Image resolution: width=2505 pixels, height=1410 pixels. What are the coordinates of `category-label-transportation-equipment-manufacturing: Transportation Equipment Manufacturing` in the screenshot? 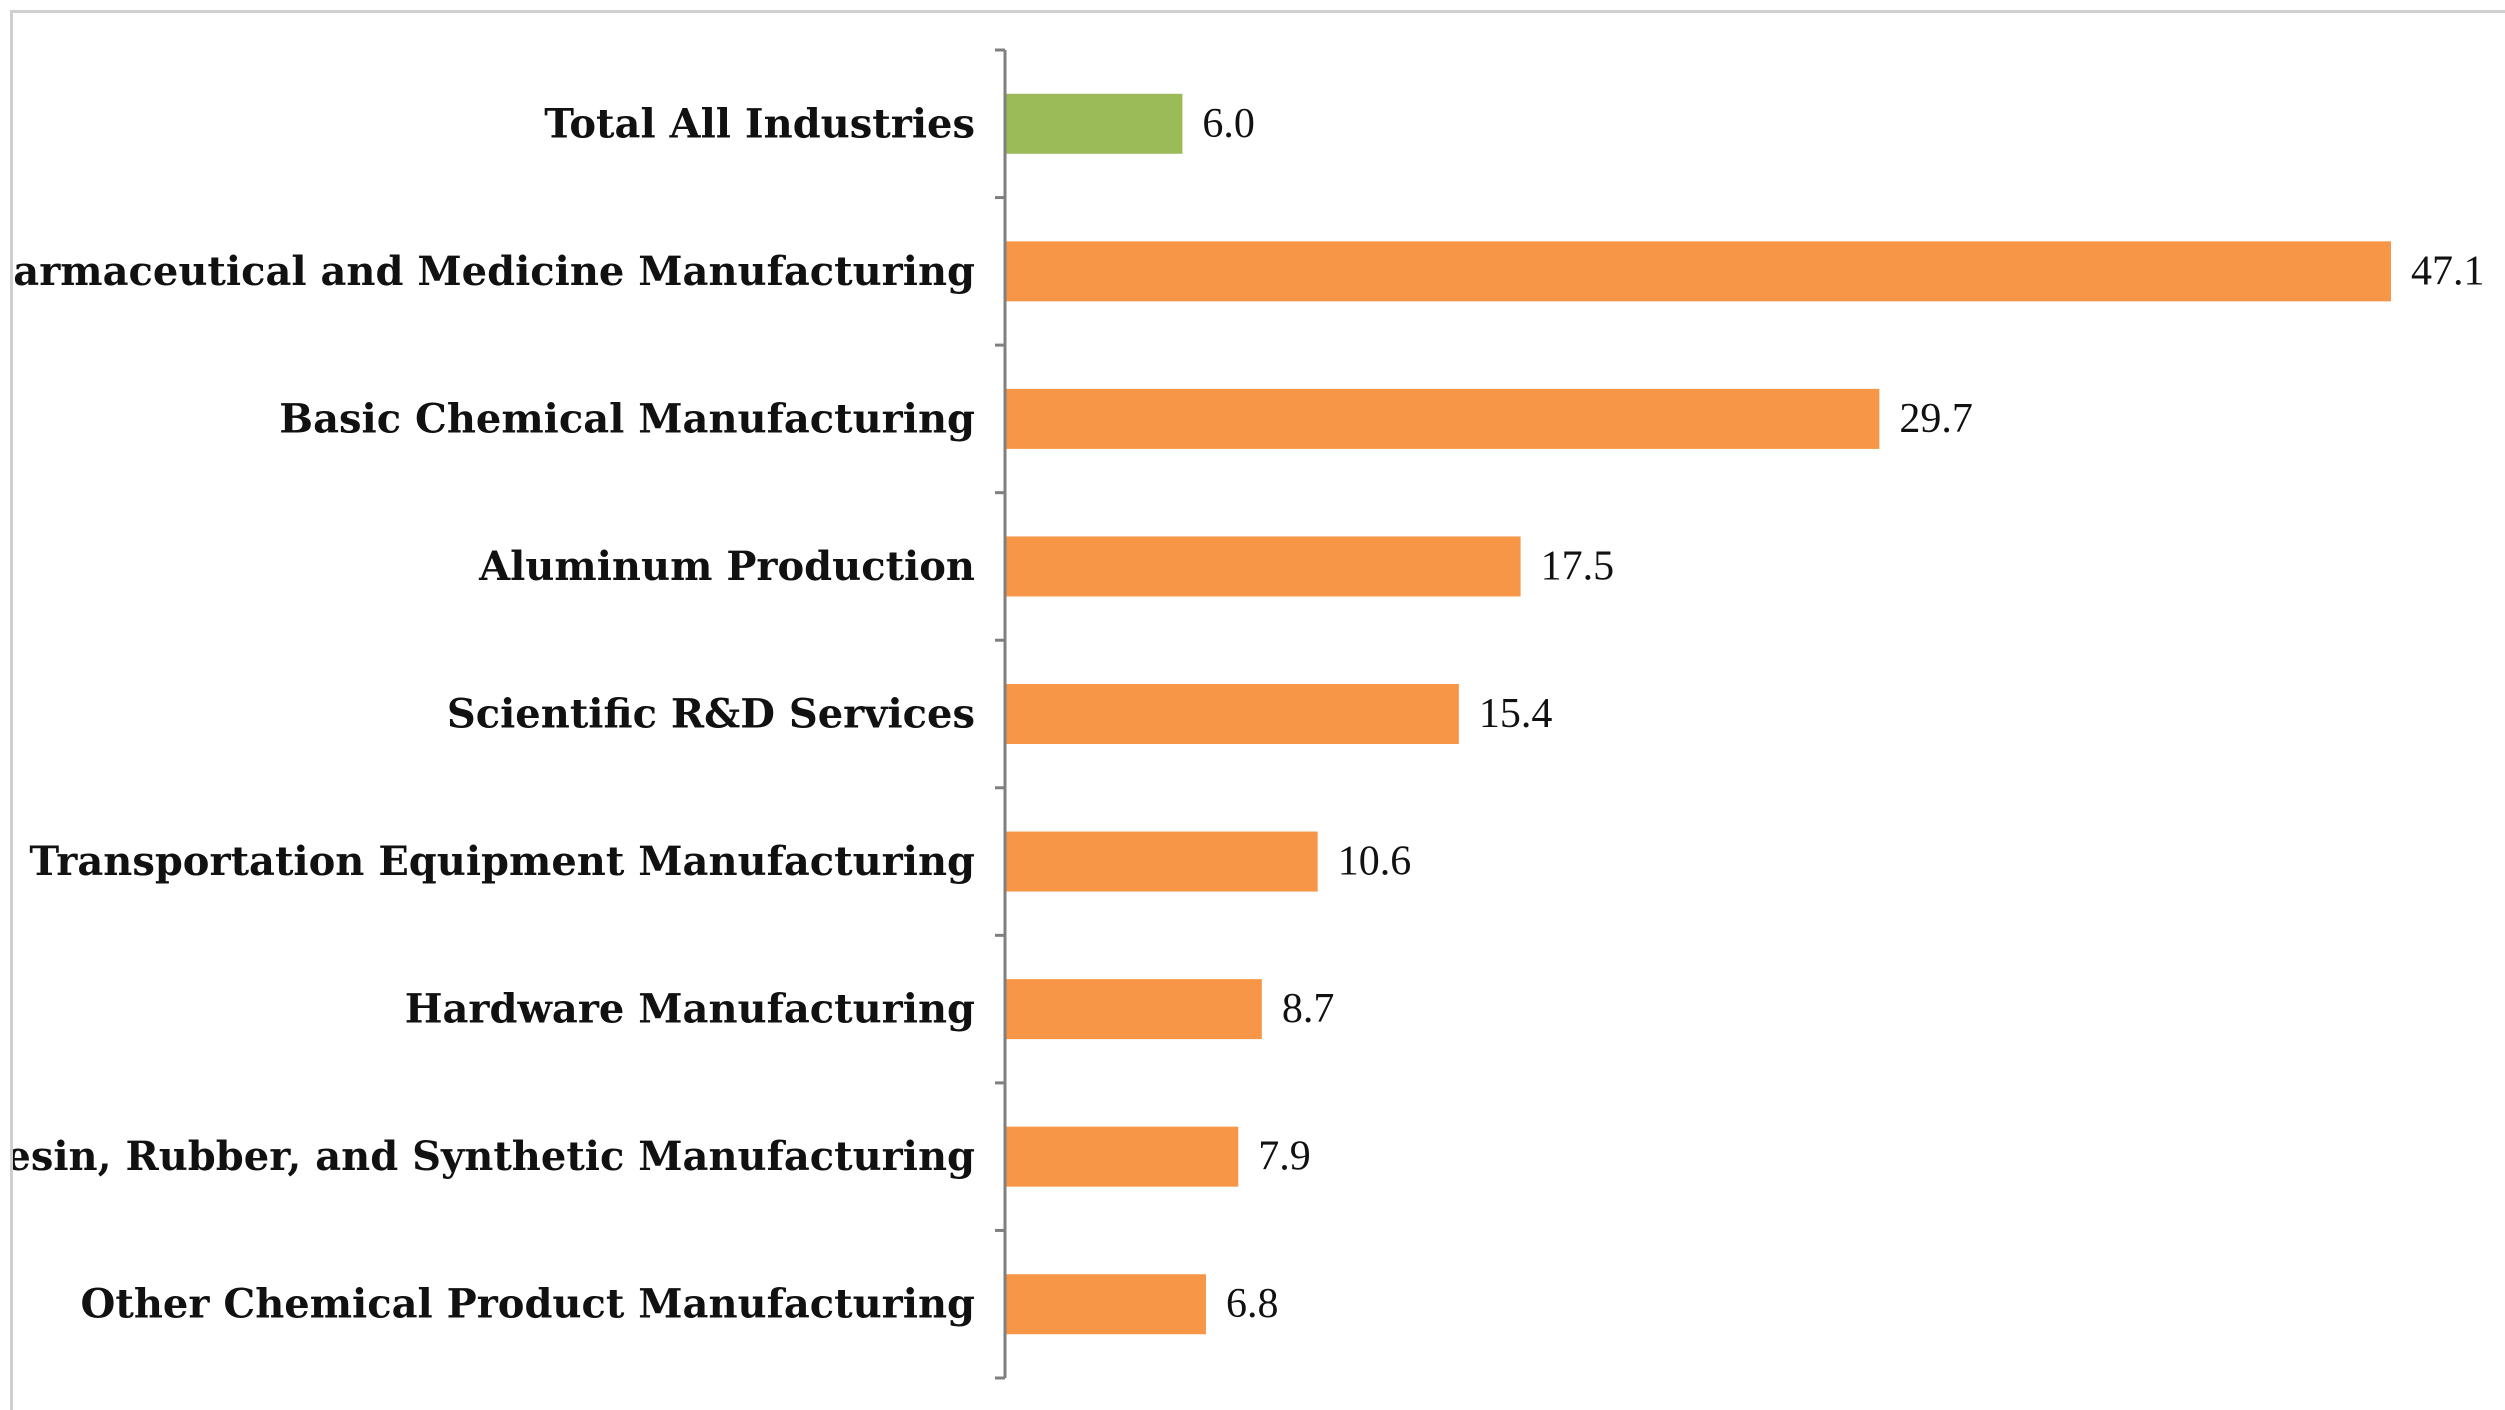 It's located at (502, 861).